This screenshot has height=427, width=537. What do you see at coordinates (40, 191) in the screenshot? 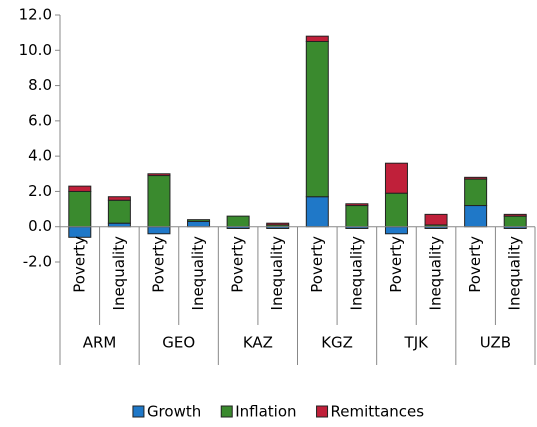
I see `y-tick-label: 2.0` at bounding box center [40, 191].